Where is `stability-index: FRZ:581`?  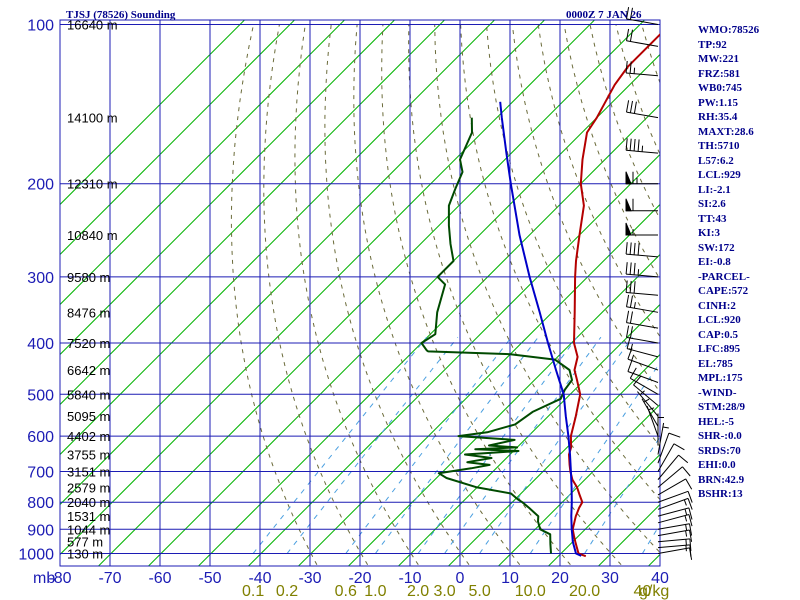 stability-index: FRZ:581 is located at coordinates (719, 73).